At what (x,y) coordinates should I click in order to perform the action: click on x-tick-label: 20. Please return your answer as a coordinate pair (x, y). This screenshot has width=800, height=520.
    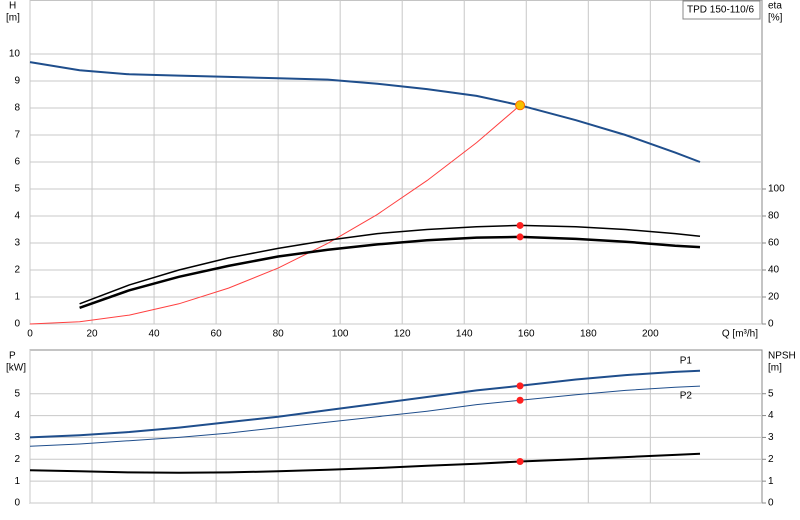
    Looking at the image, I should click on (92, 334).